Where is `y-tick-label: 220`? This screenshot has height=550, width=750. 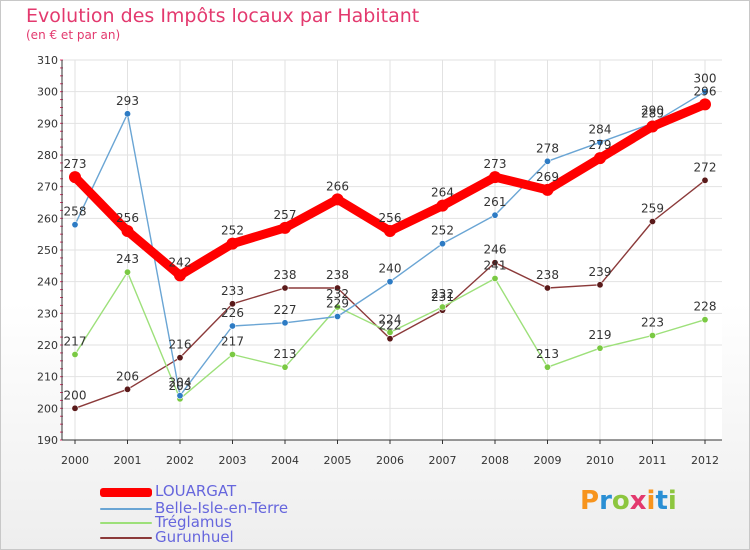
y-tick-label: 220 is located at coordinates (47, 345).